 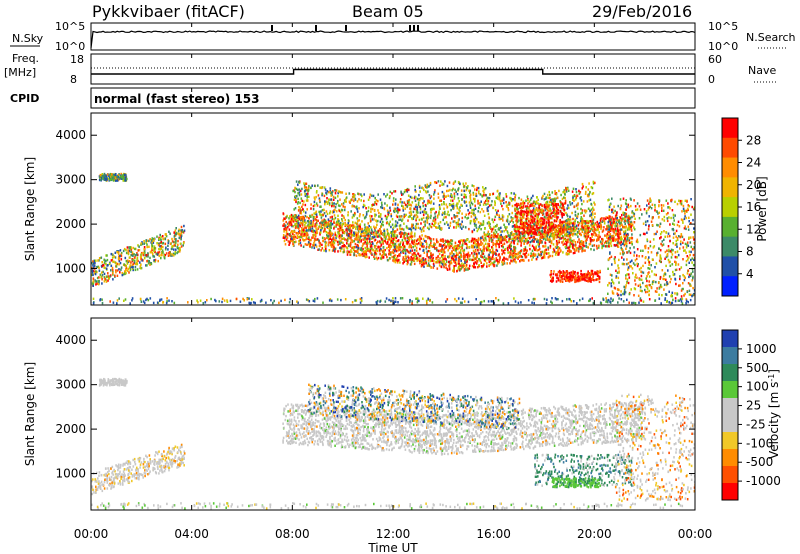 I want to click on cpid-panel: CPID normal (fast stereo) 153, so click(x=353, y=98).